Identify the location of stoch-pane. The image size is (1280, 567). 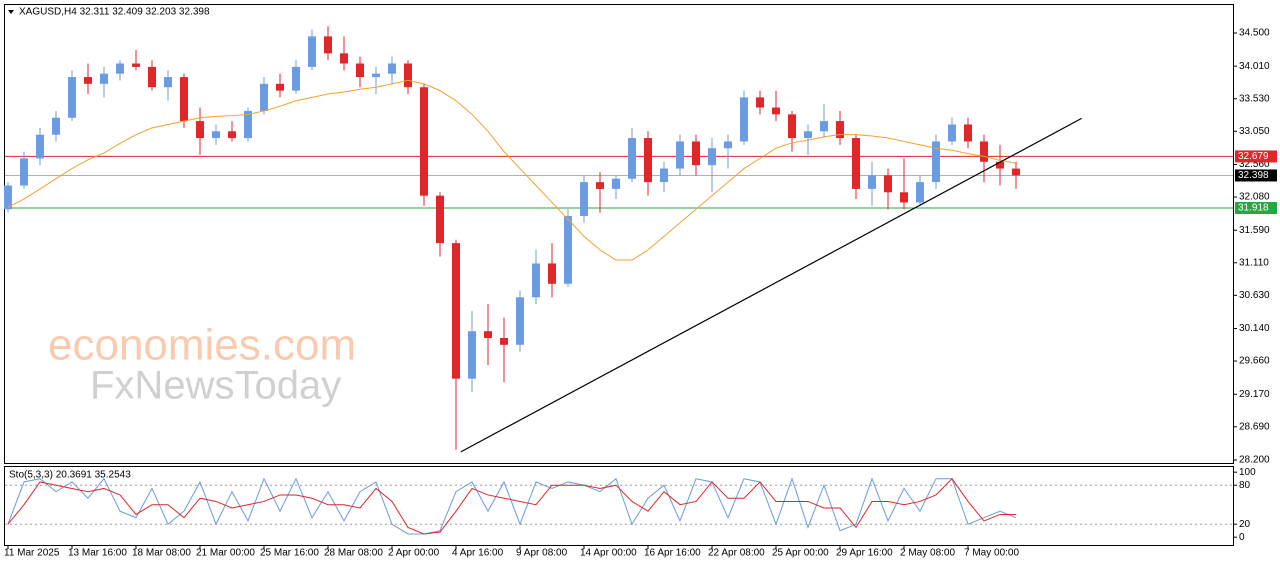
(619, 506).